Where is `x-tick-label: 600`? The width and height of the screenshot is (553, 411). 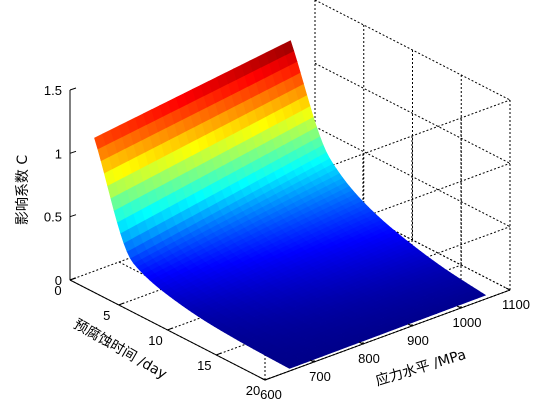 x-tick-label: 600 is located at coordinates (271, 394).